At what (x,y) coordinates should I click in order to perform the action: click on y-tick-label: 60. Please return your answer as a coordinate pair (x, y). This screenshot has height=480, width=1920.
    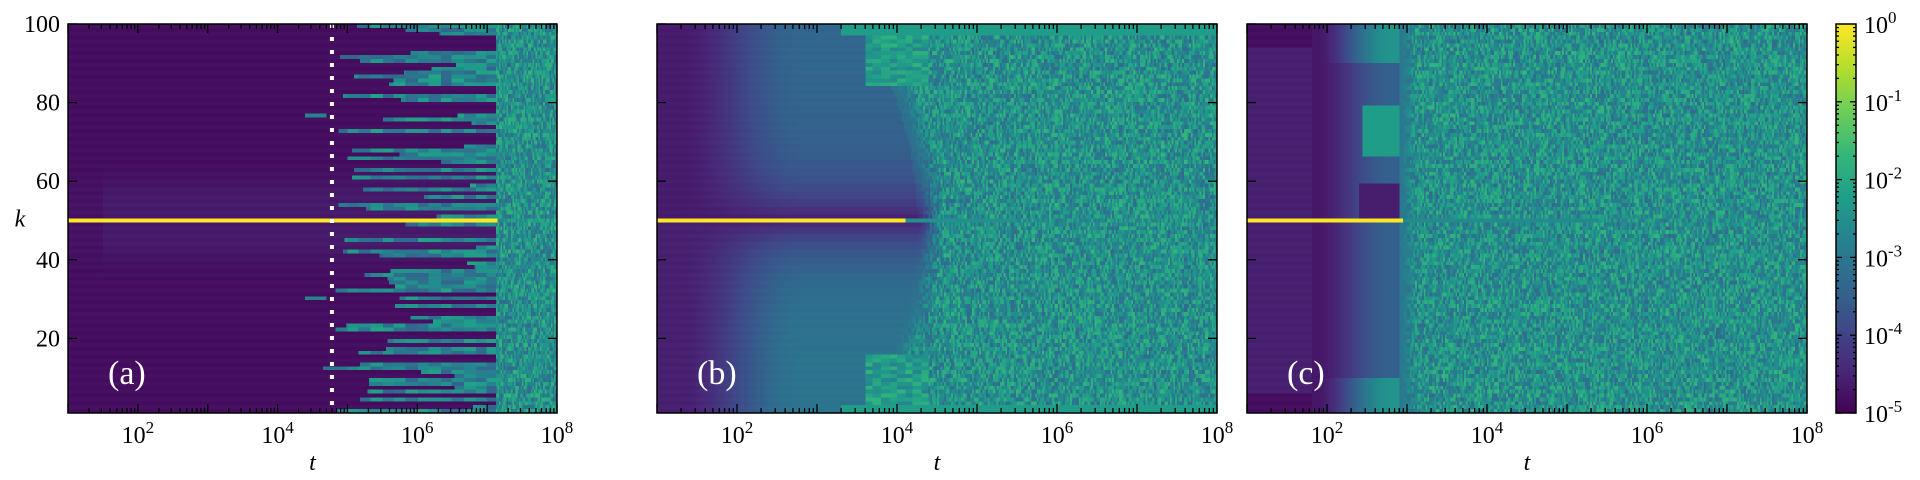
    Looking at the image, I should click on (48, 182).